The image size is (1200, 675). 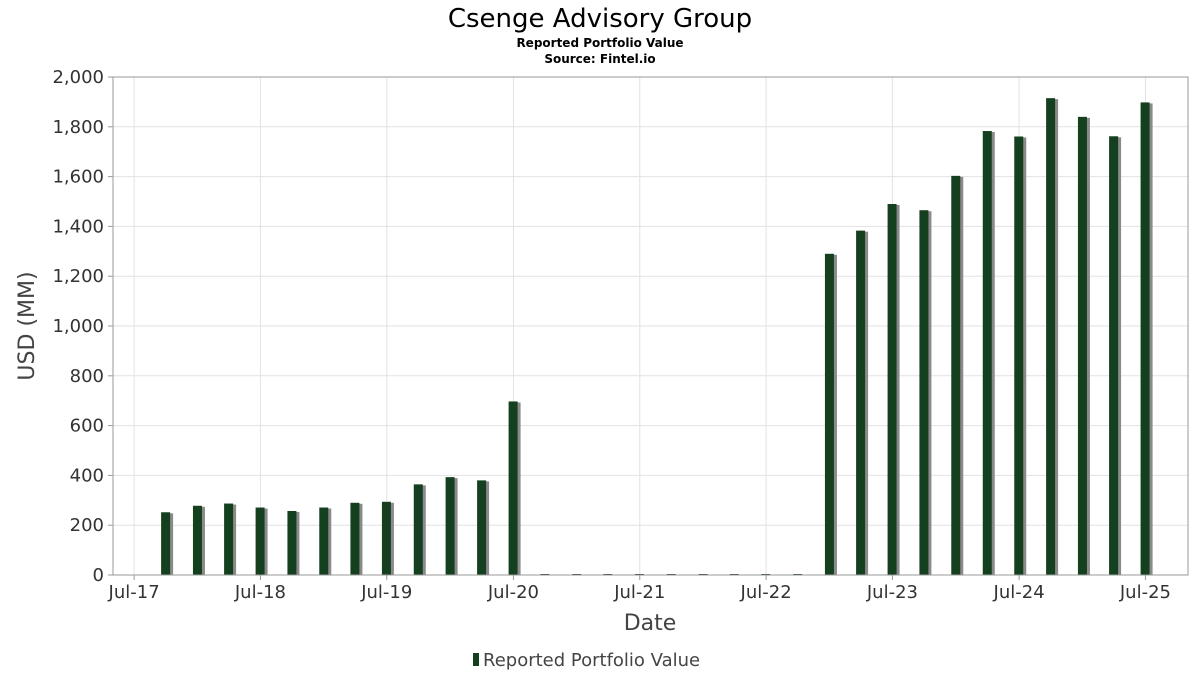 I want to click on y-tick-label: 1,600, so click(x=78, y=177).